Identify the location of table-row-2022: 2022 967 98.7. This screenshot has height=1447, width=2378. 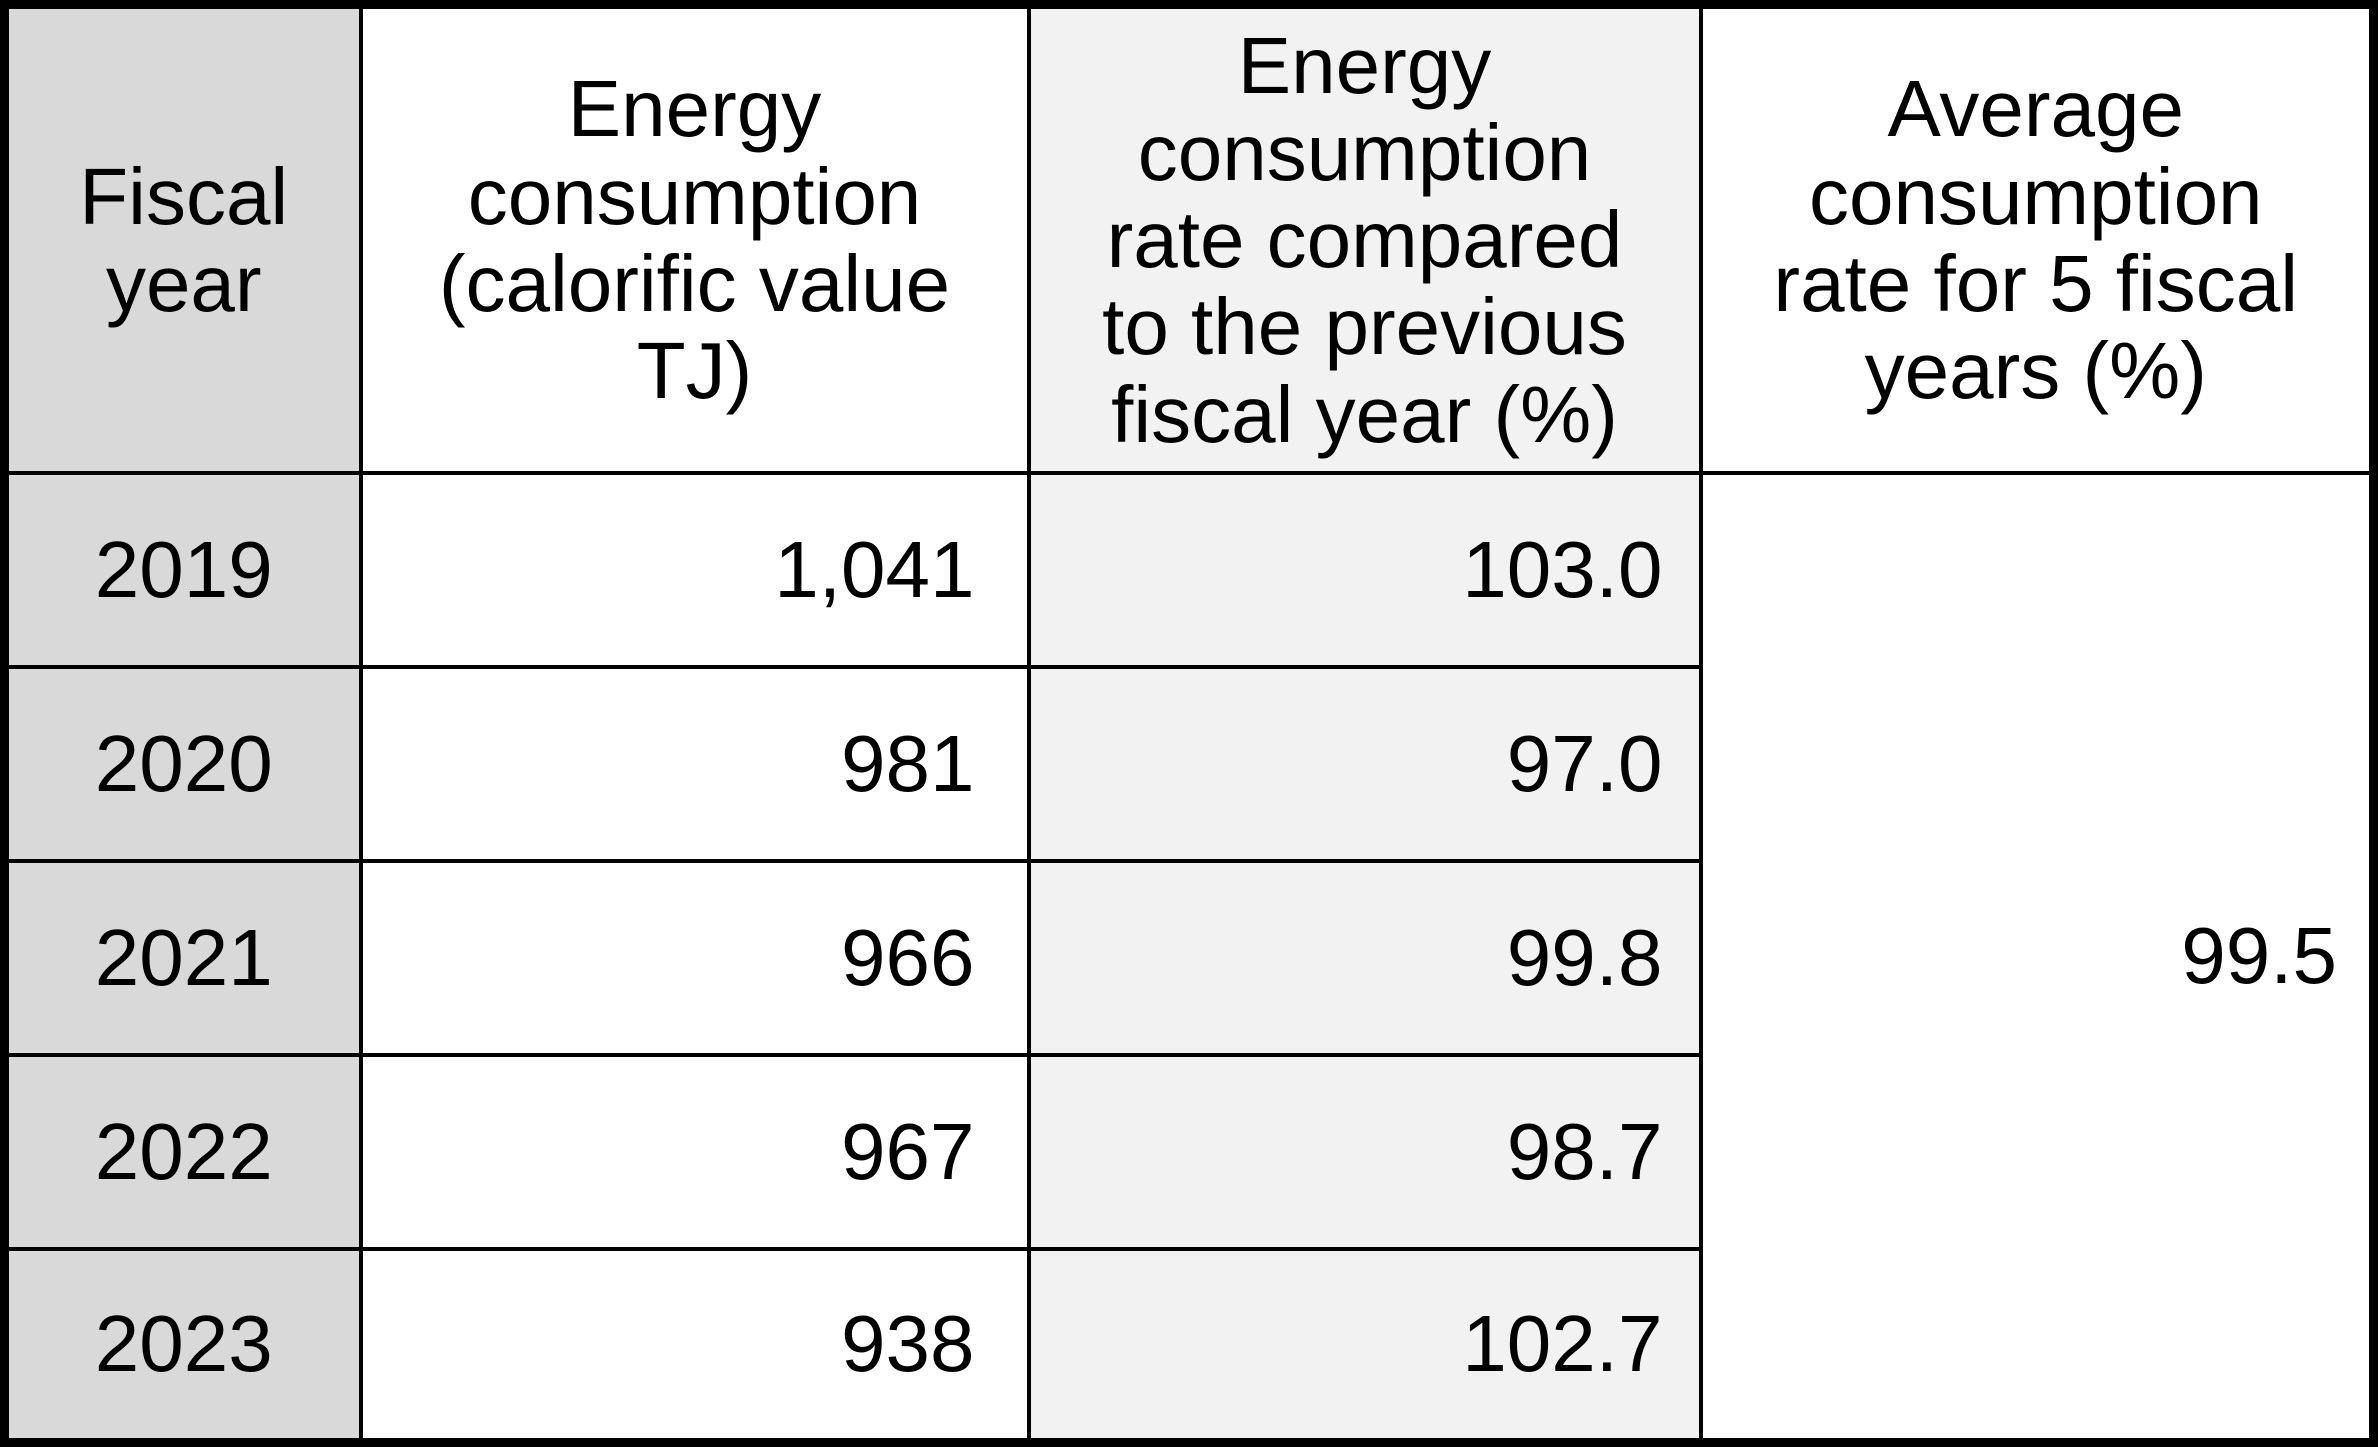
(1188, 1151).